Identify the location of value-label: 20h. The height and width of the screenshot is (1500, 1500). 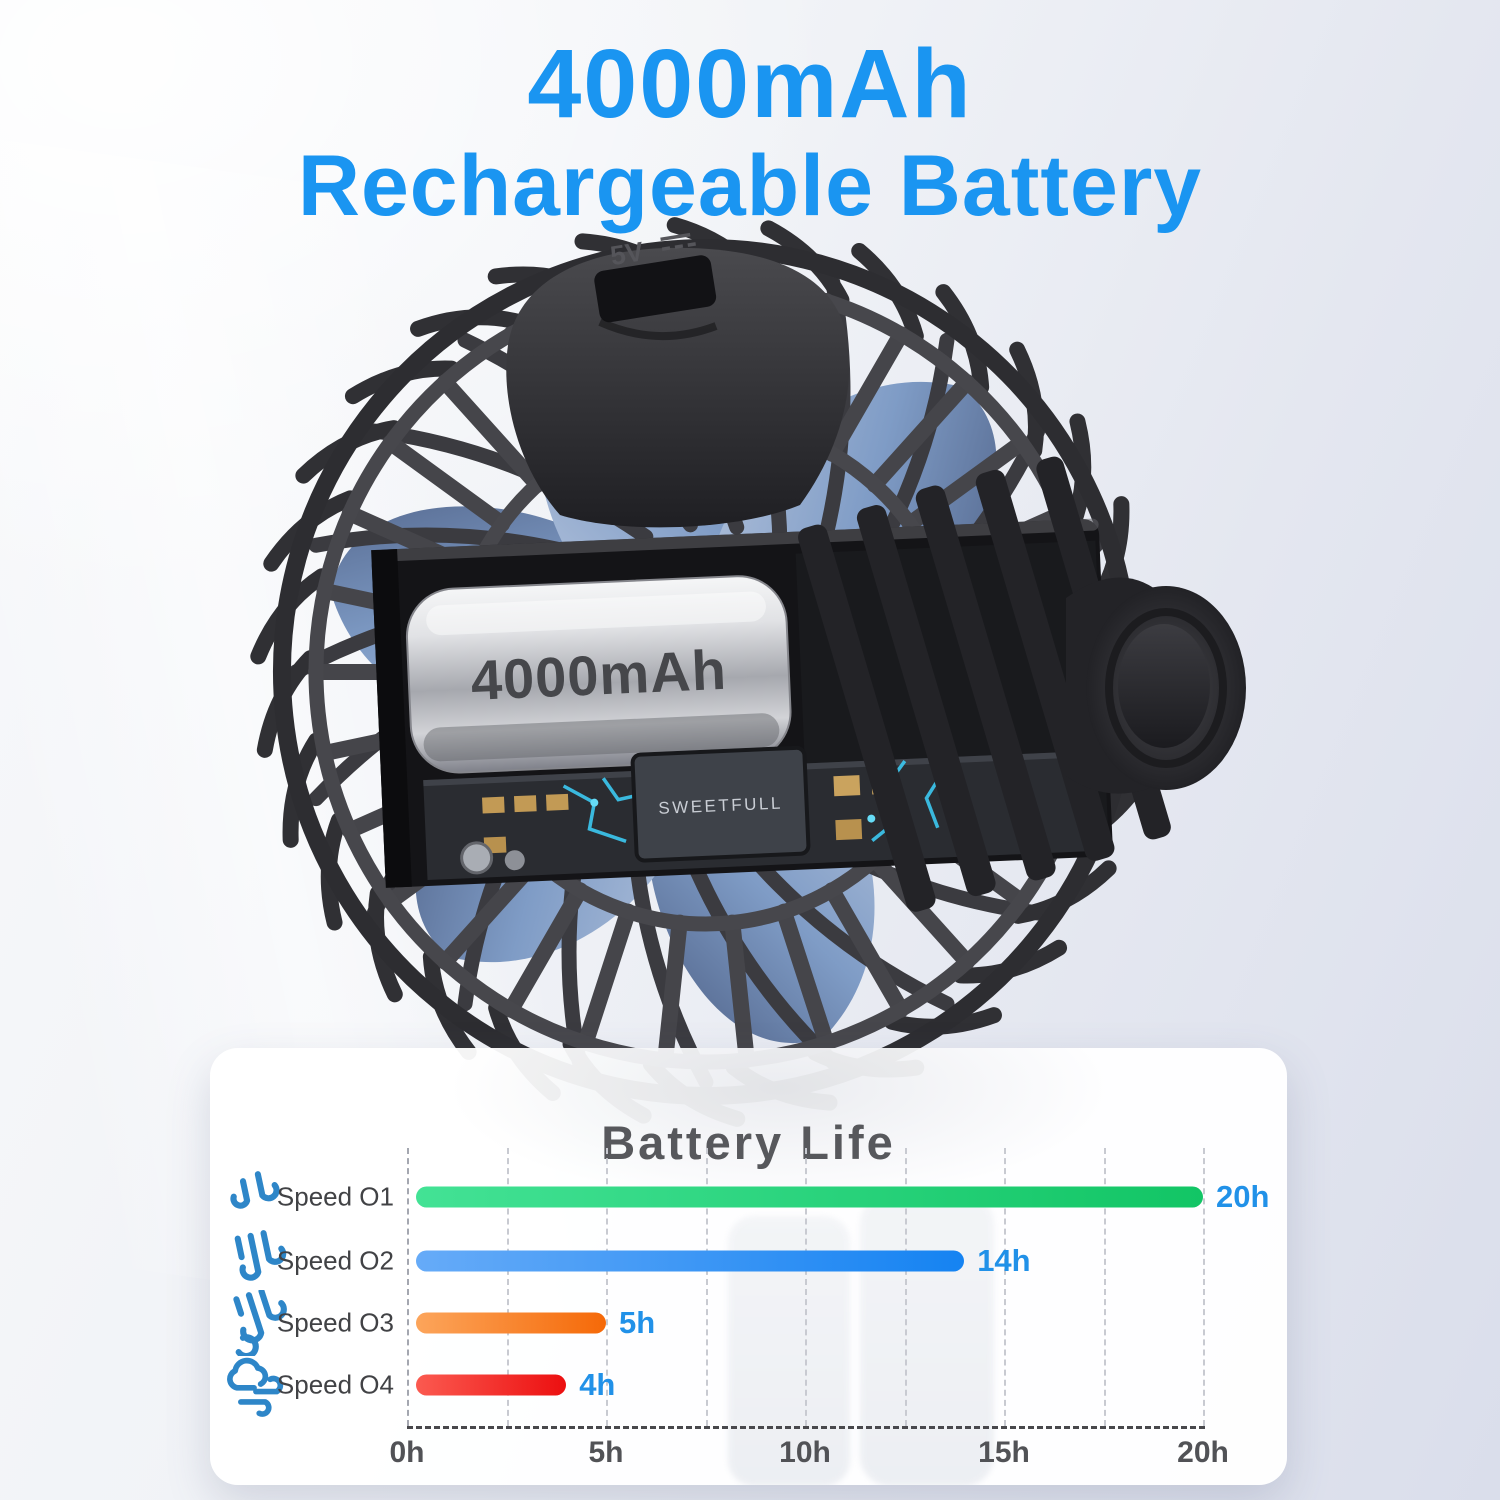
(1243, 1196).